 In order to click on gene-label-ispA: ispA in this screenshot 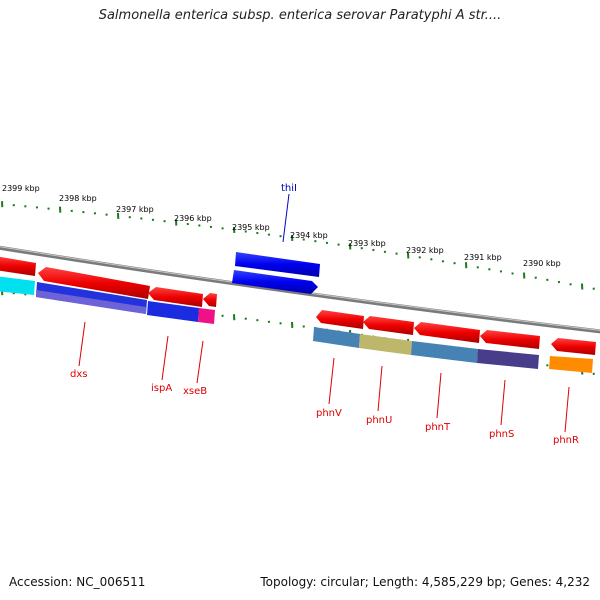, I will do `click(161, 388)`.